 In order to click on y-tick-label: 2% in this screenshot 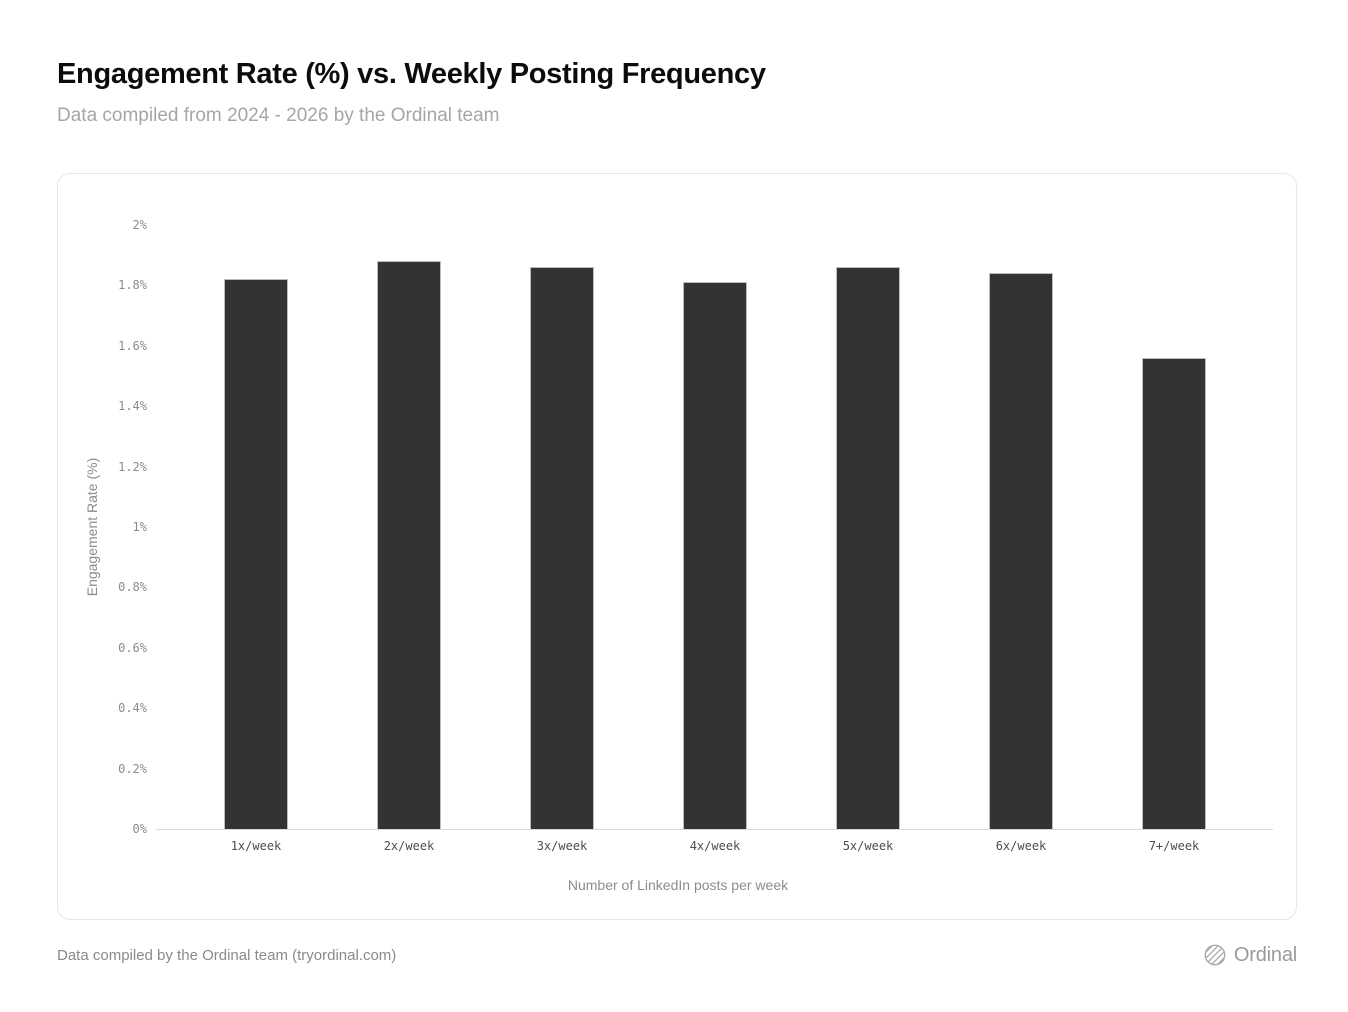, I will do `click(139, 225)`.